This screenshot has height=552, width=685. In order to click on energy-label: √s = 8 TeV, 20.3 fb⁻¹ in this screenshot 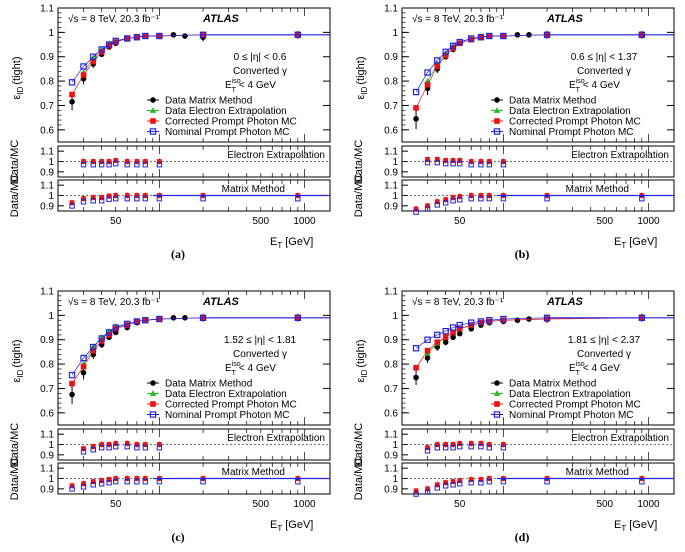, I will do `click(114, 302)`.